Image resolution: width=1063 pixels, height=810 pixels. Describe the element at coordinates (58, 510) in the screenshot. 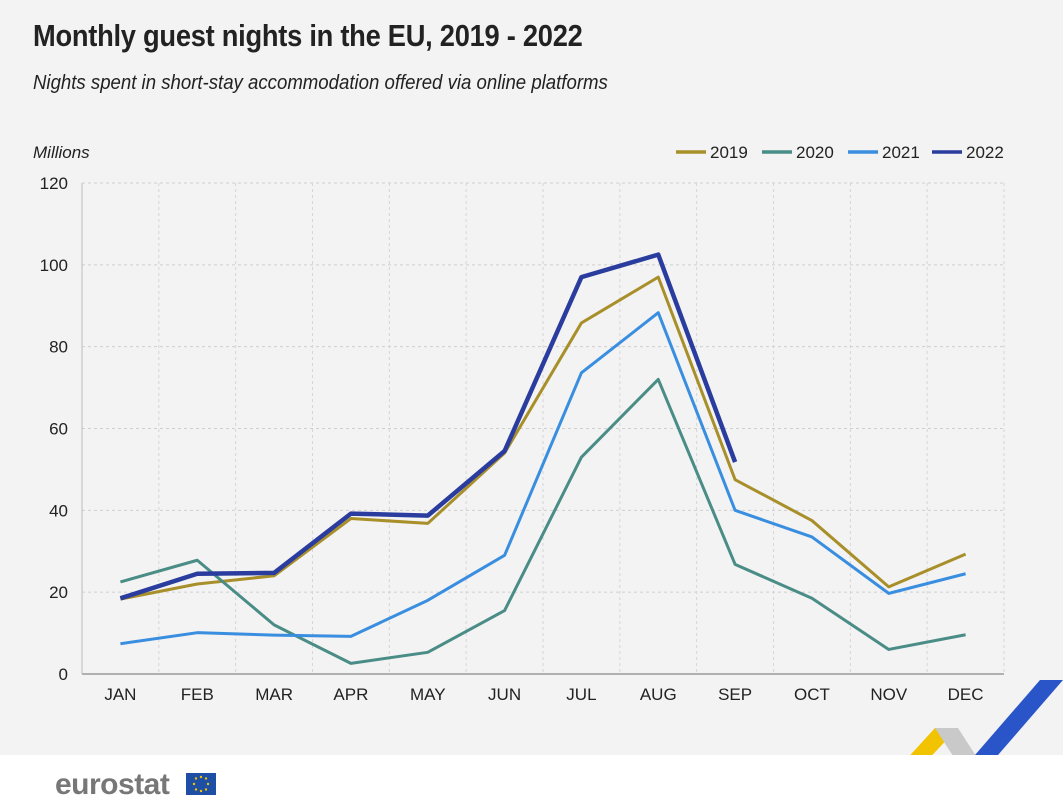

I see `y-tick-label: 40` at that location.